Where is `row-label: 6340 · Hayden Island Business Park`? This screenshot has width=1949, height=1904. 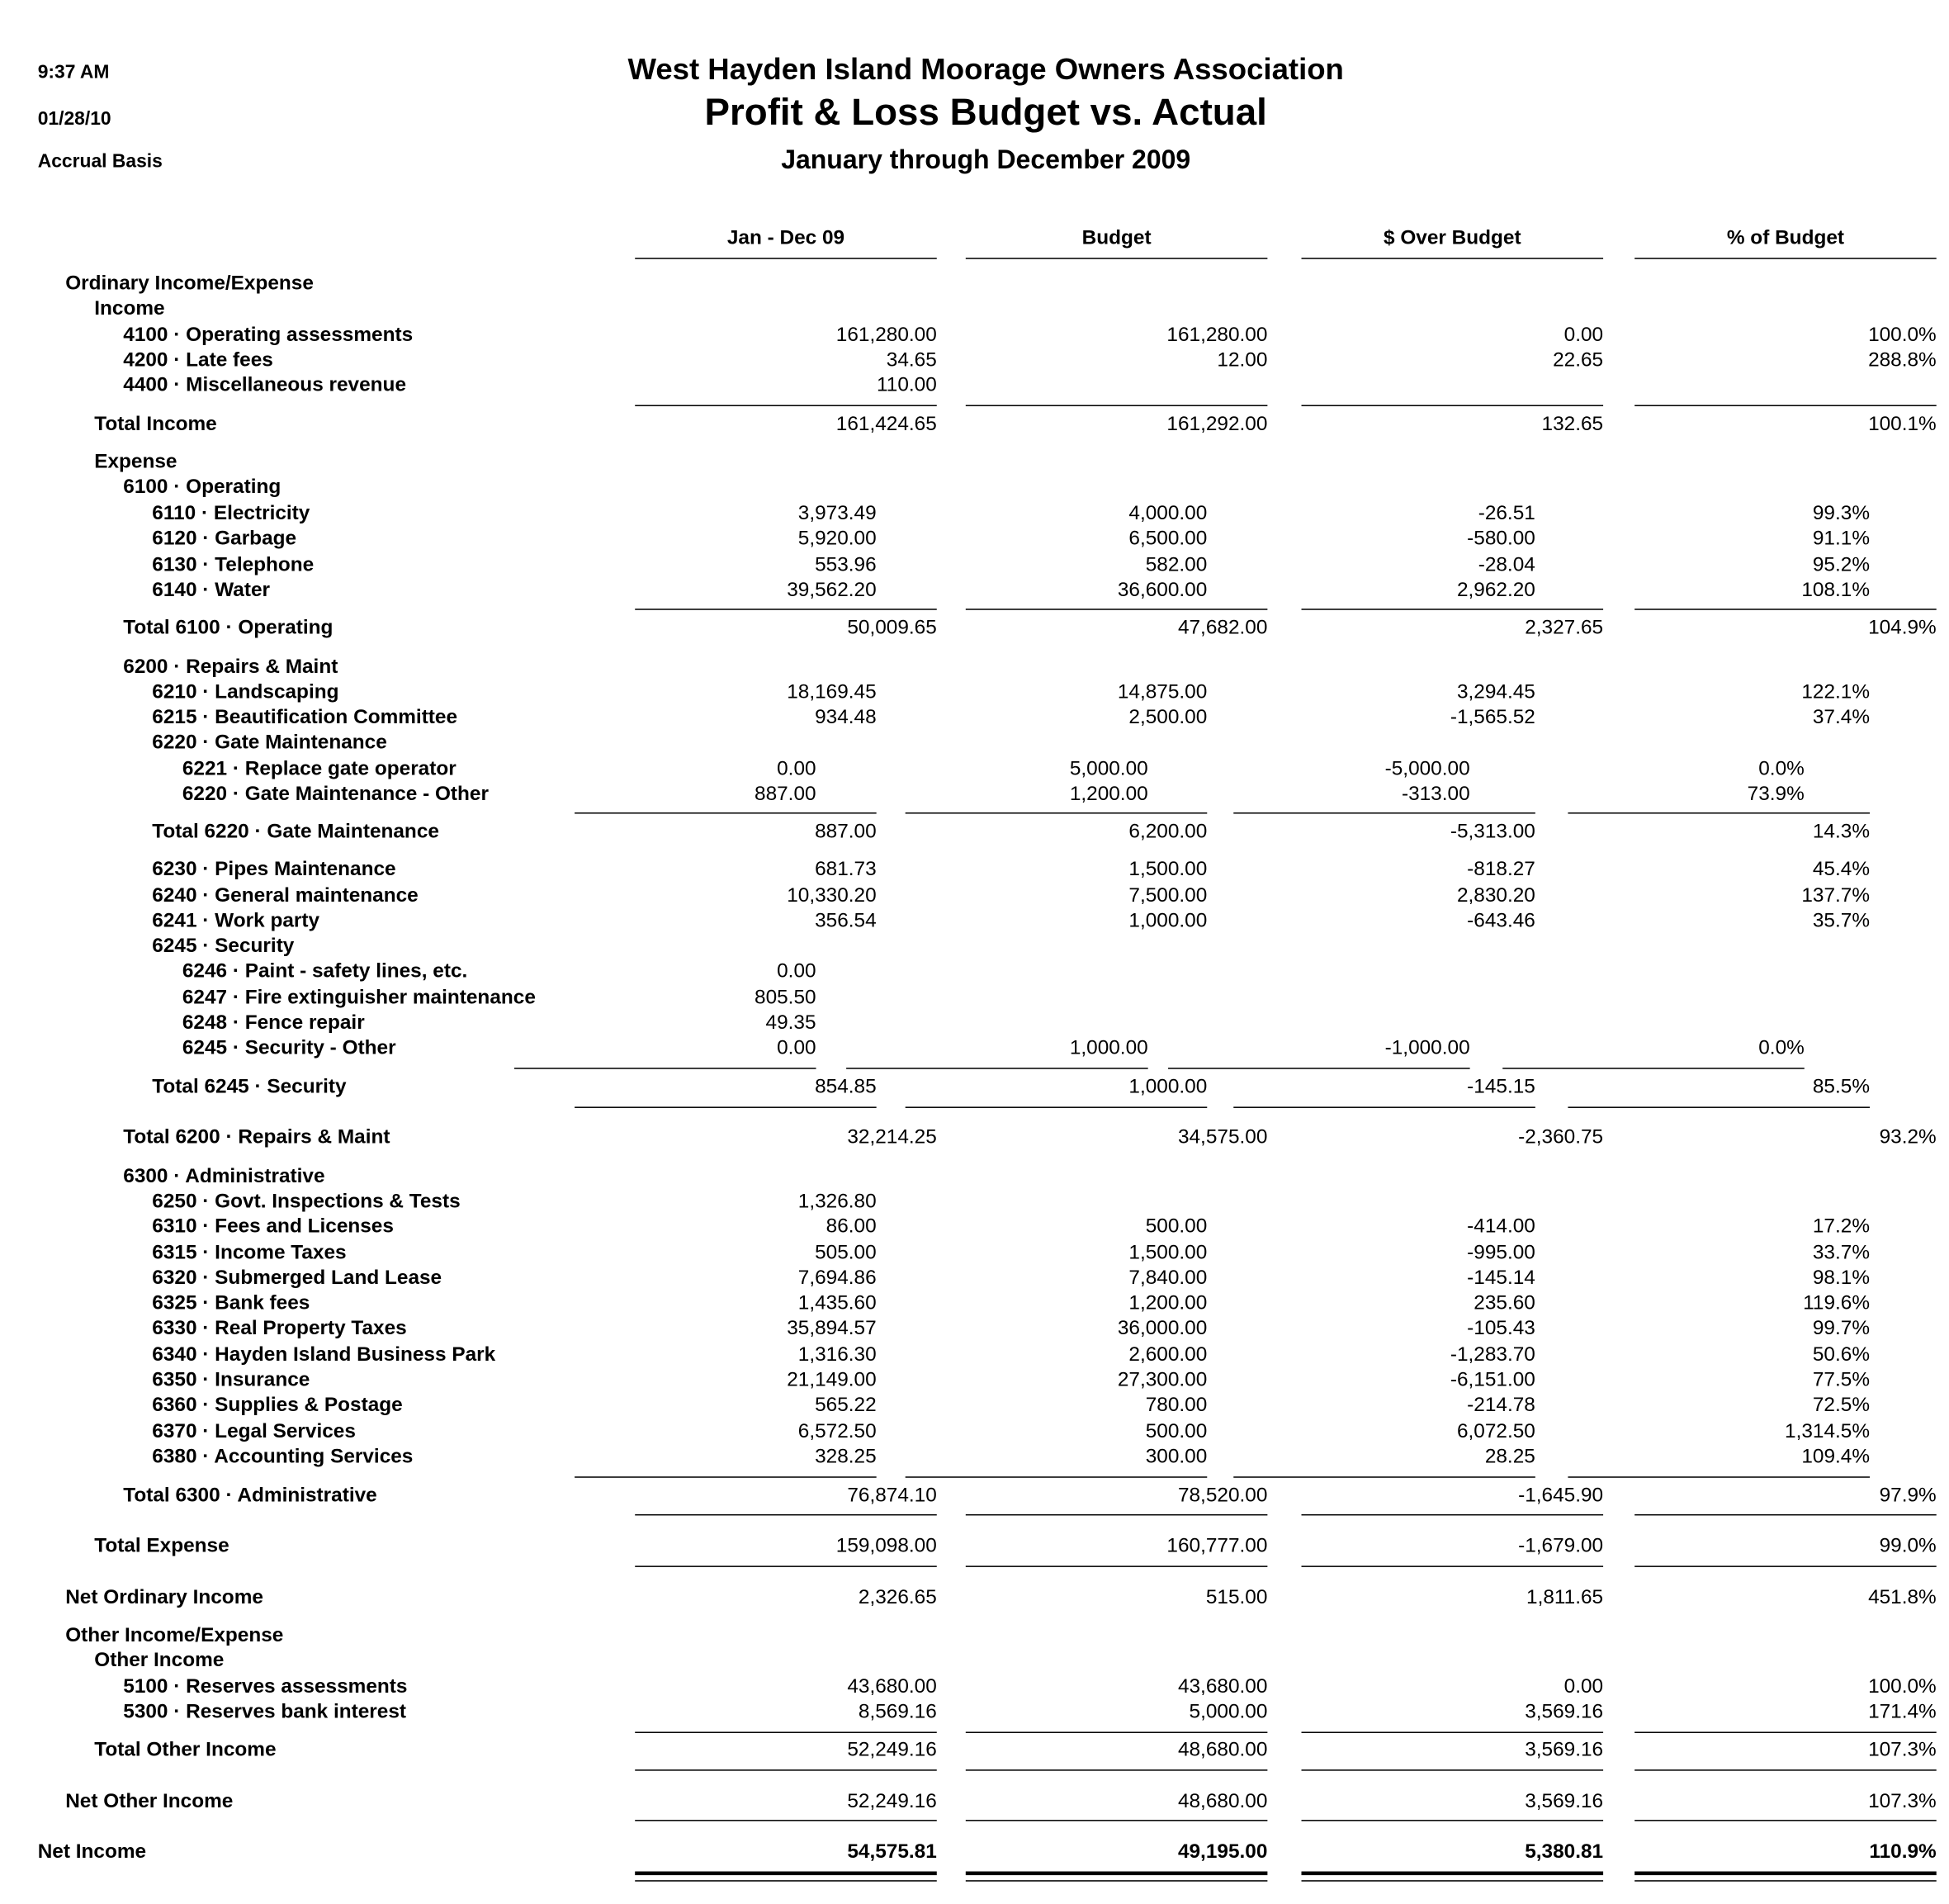
row-label: 6340 · Hayden Island Business Park is located at coordinates (324, 1355).